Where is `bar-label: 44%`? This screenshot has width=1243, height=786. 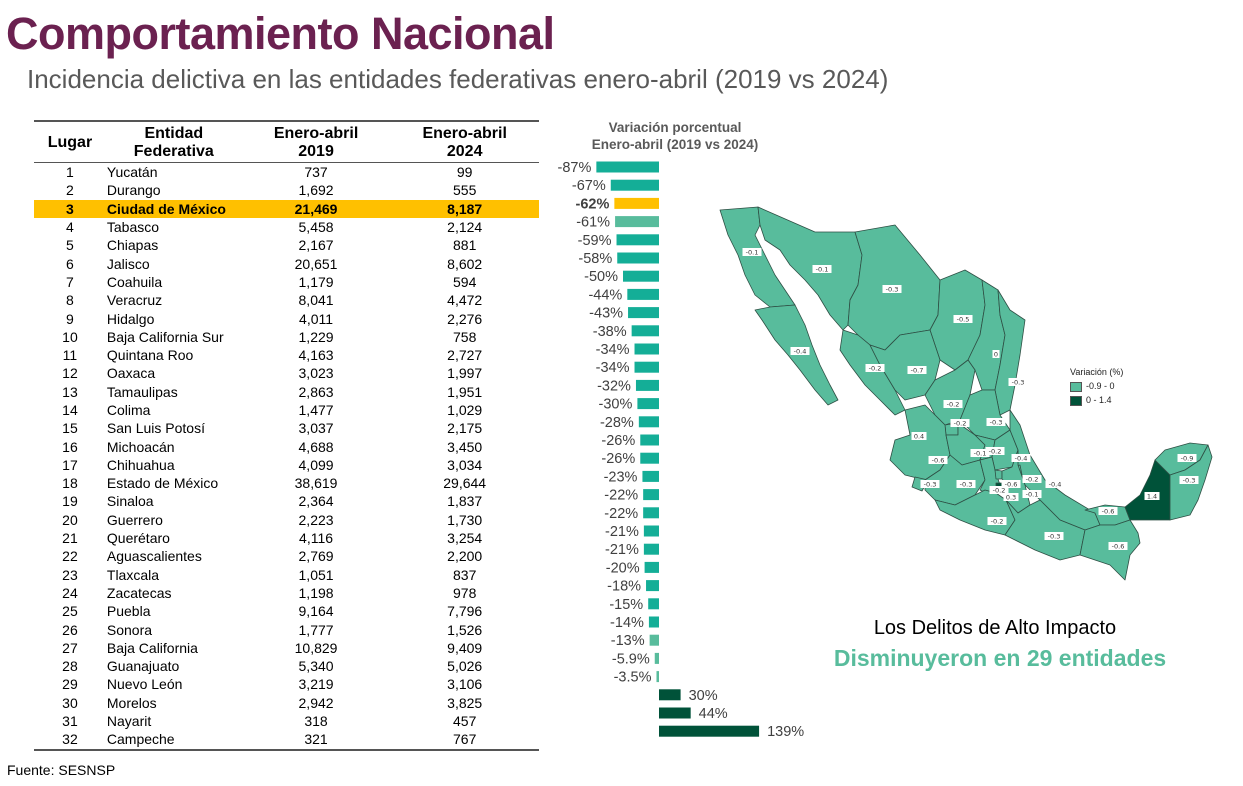 bar-label: 44% is located at coordinates (713, 714).